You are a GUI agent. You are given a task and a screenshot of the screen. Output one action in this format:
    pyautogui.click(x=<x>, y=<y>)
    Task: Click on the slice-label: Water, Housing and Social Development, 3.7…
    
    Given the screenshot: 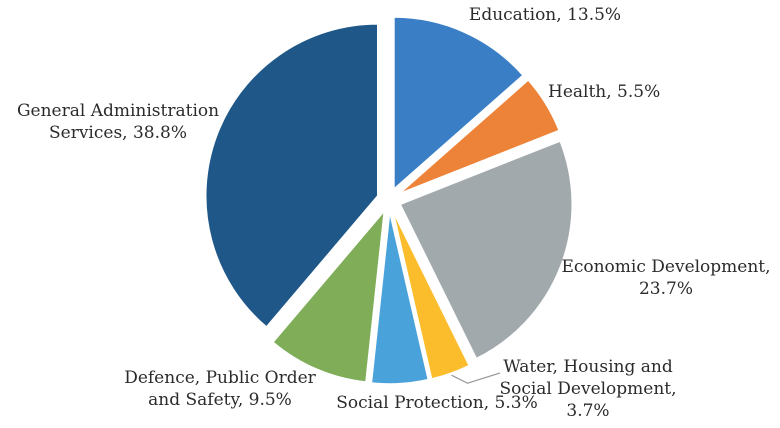 What is the action you would take?
    pyautogui.click(x=587, y=389)
    